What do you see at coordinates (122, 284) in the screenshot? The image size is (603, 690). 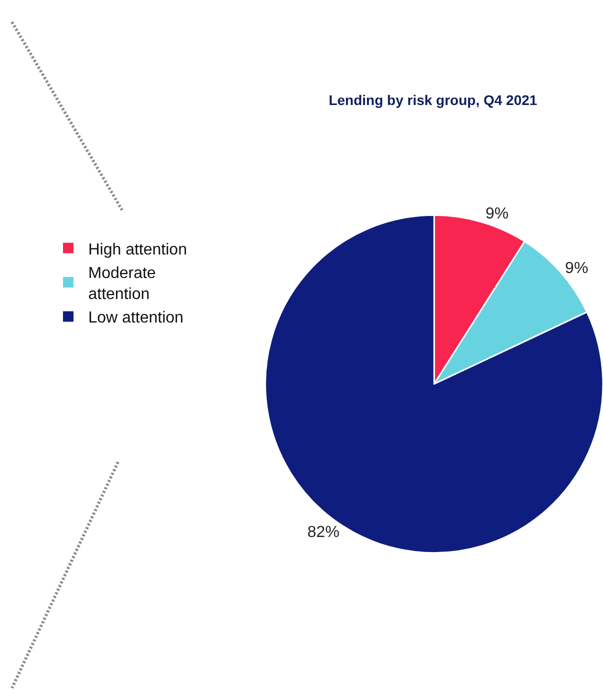 I see `legend-label: Moderate attention` at bounding box center [122, 284].